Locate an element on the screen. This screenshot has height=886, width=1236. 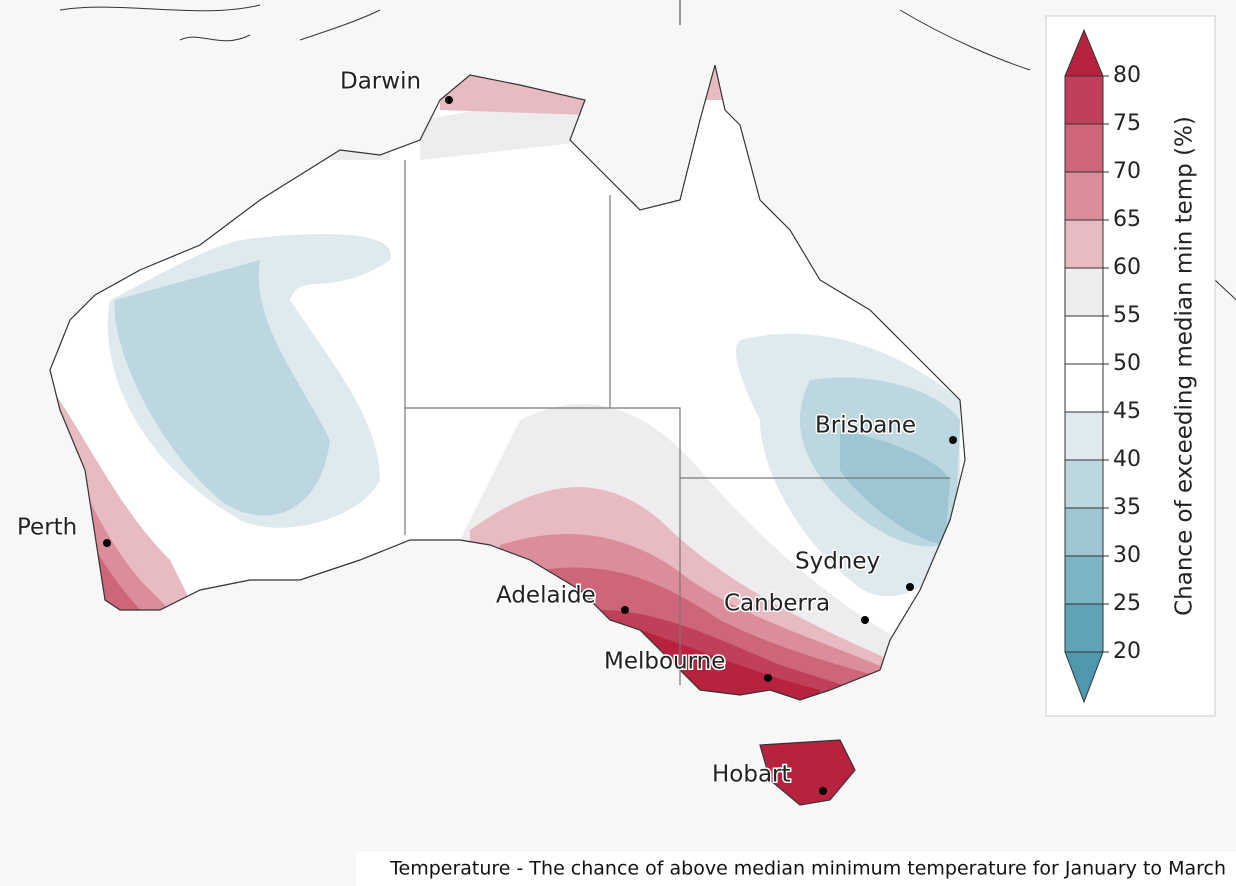
colorbar-tick-label: 50 is located at coordinates (1127, 363).